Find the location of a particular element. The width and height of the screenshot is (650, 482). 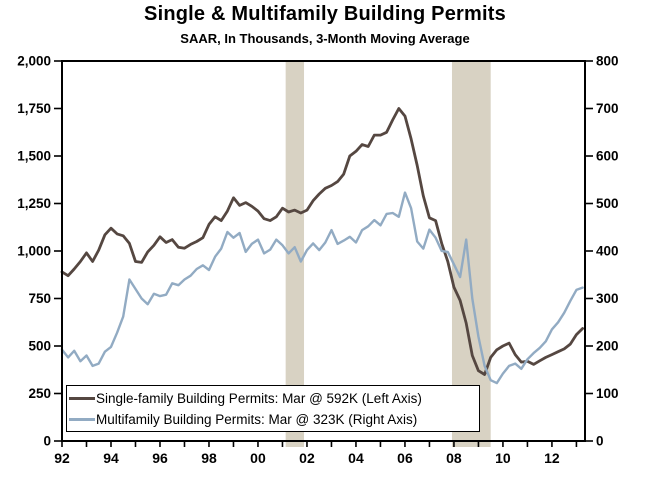

svg-text: 92 is located at coordinates (62, 458).